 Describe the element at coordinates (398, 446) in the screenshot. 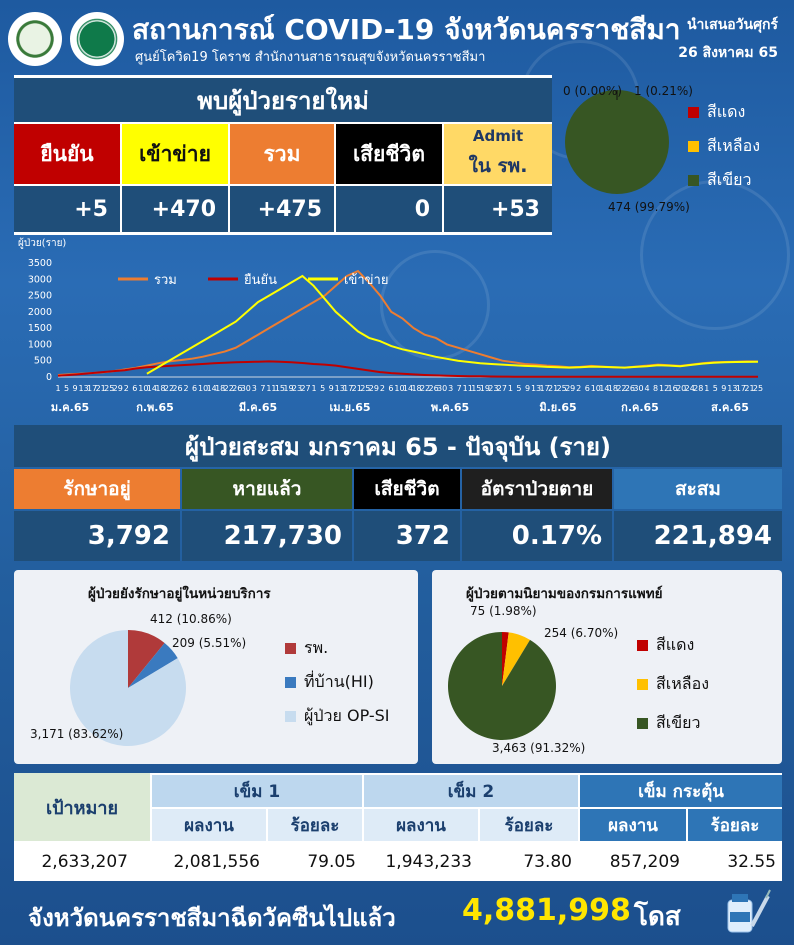

I see `cumulative-heading: ผู้ป่วยสะสม มกราคม 65 - ปัจจุบัน (ราย)` at that location.